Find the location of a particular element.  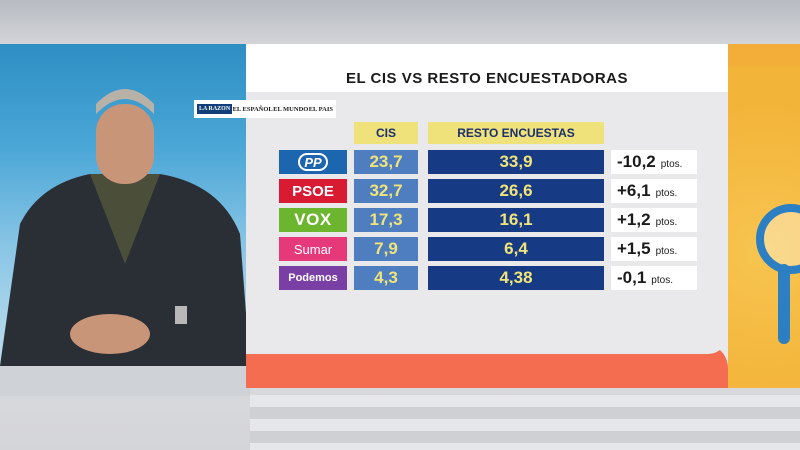

diff-cell: +1,5 ptos. is located at coordinates (654, 249).